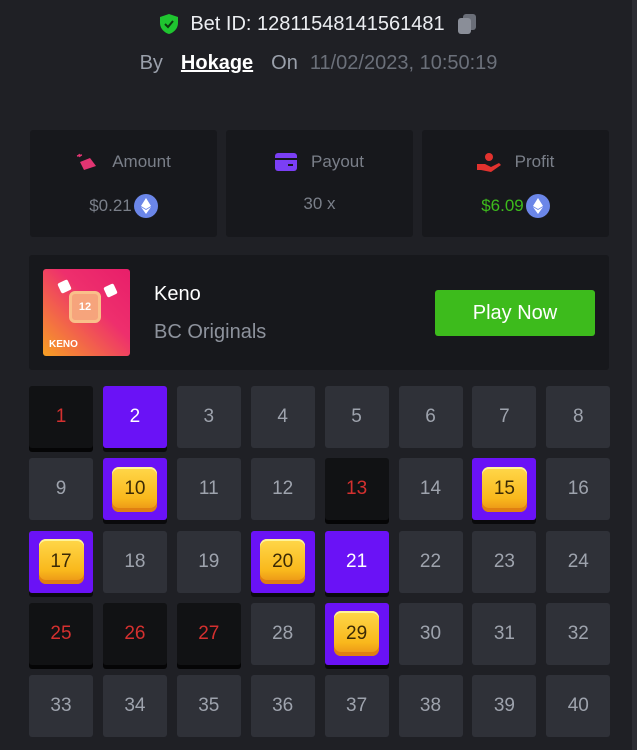  What do you see at coordinates (208, 489) in the screenshot?
I see `keno-cell-cell-11: 11` at bounding box center [208, 489].